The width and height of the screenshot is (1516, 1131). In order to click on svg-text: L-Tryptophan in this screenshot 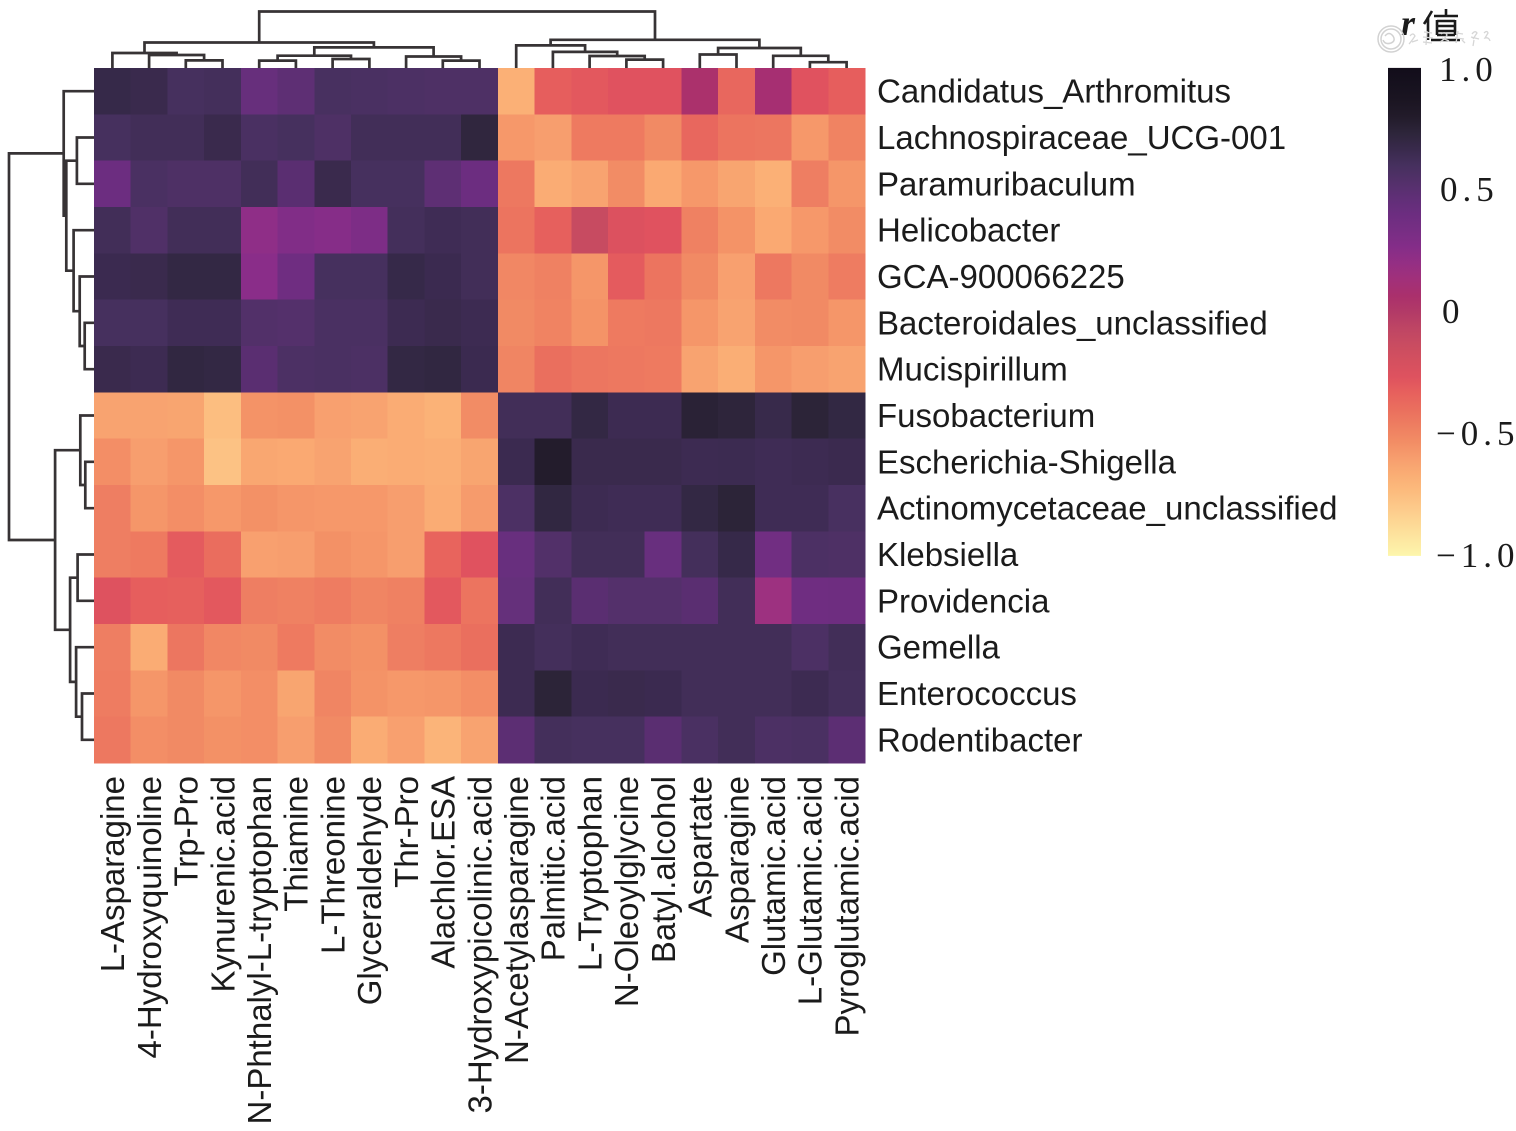, I will do `click(589, 873)`.